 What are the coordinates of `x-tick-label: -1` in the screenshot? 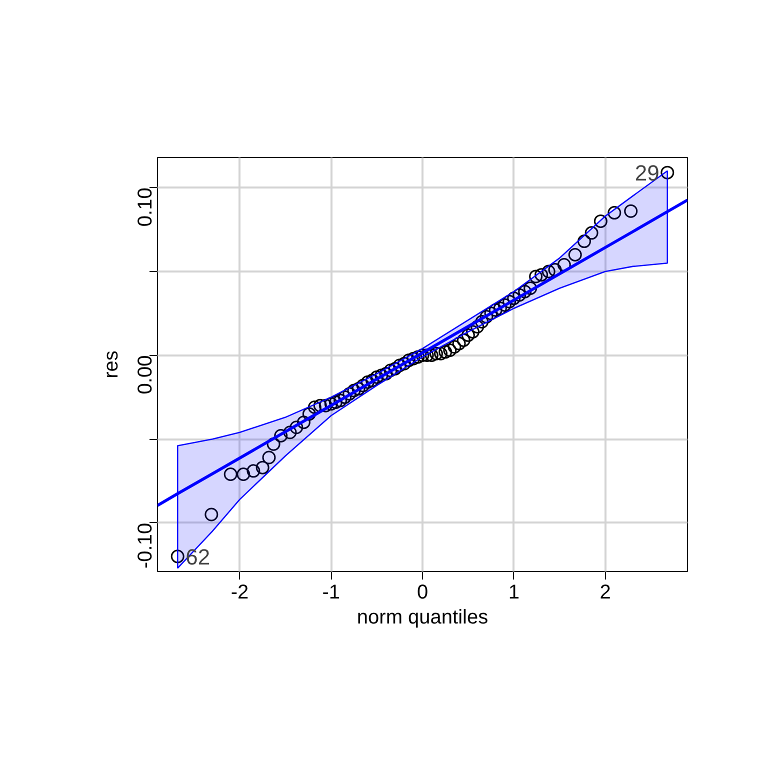 It's located at (331, 593).